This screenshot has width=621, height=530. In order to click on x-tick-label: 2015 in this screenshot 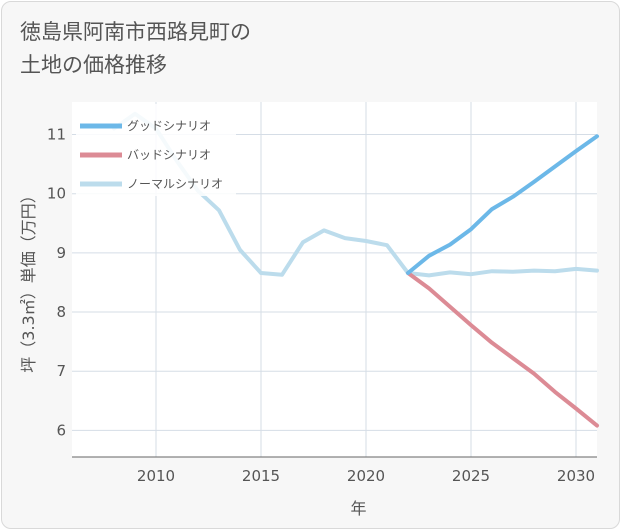, I will do `click(261, 476)`.